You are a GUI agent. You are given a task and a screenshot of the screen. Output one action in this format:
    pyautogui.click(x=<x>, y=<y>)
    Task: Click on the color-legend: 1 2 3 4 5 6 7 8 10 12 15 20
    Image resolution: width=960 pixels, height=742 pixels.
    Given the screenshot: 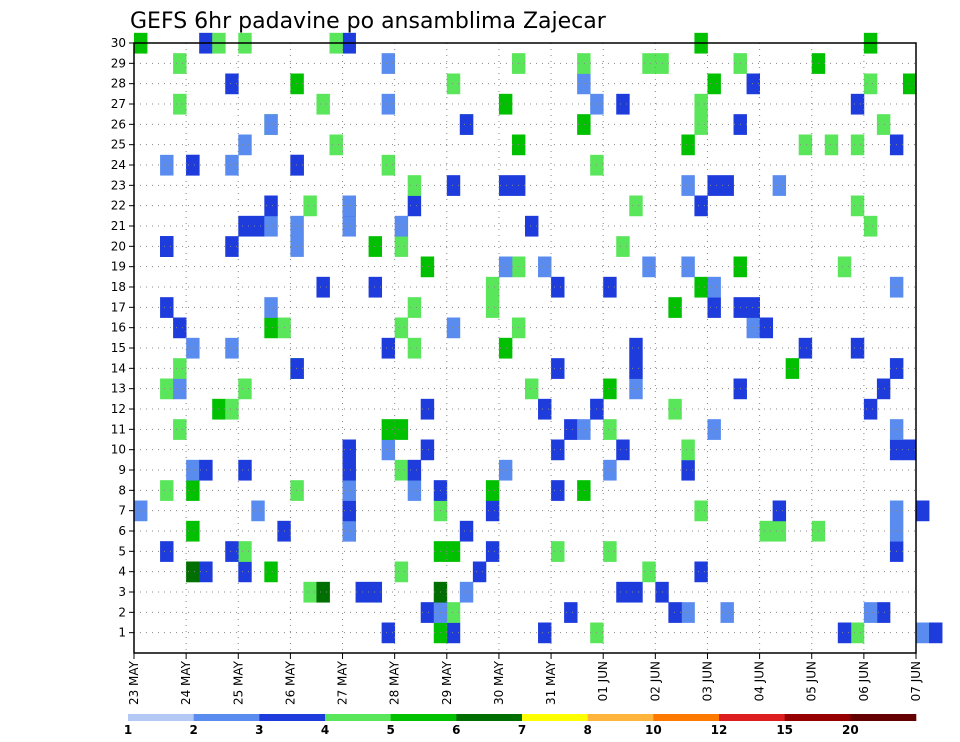 What is the action you would take?
    pyautogui.click(x=520, y=725)
    